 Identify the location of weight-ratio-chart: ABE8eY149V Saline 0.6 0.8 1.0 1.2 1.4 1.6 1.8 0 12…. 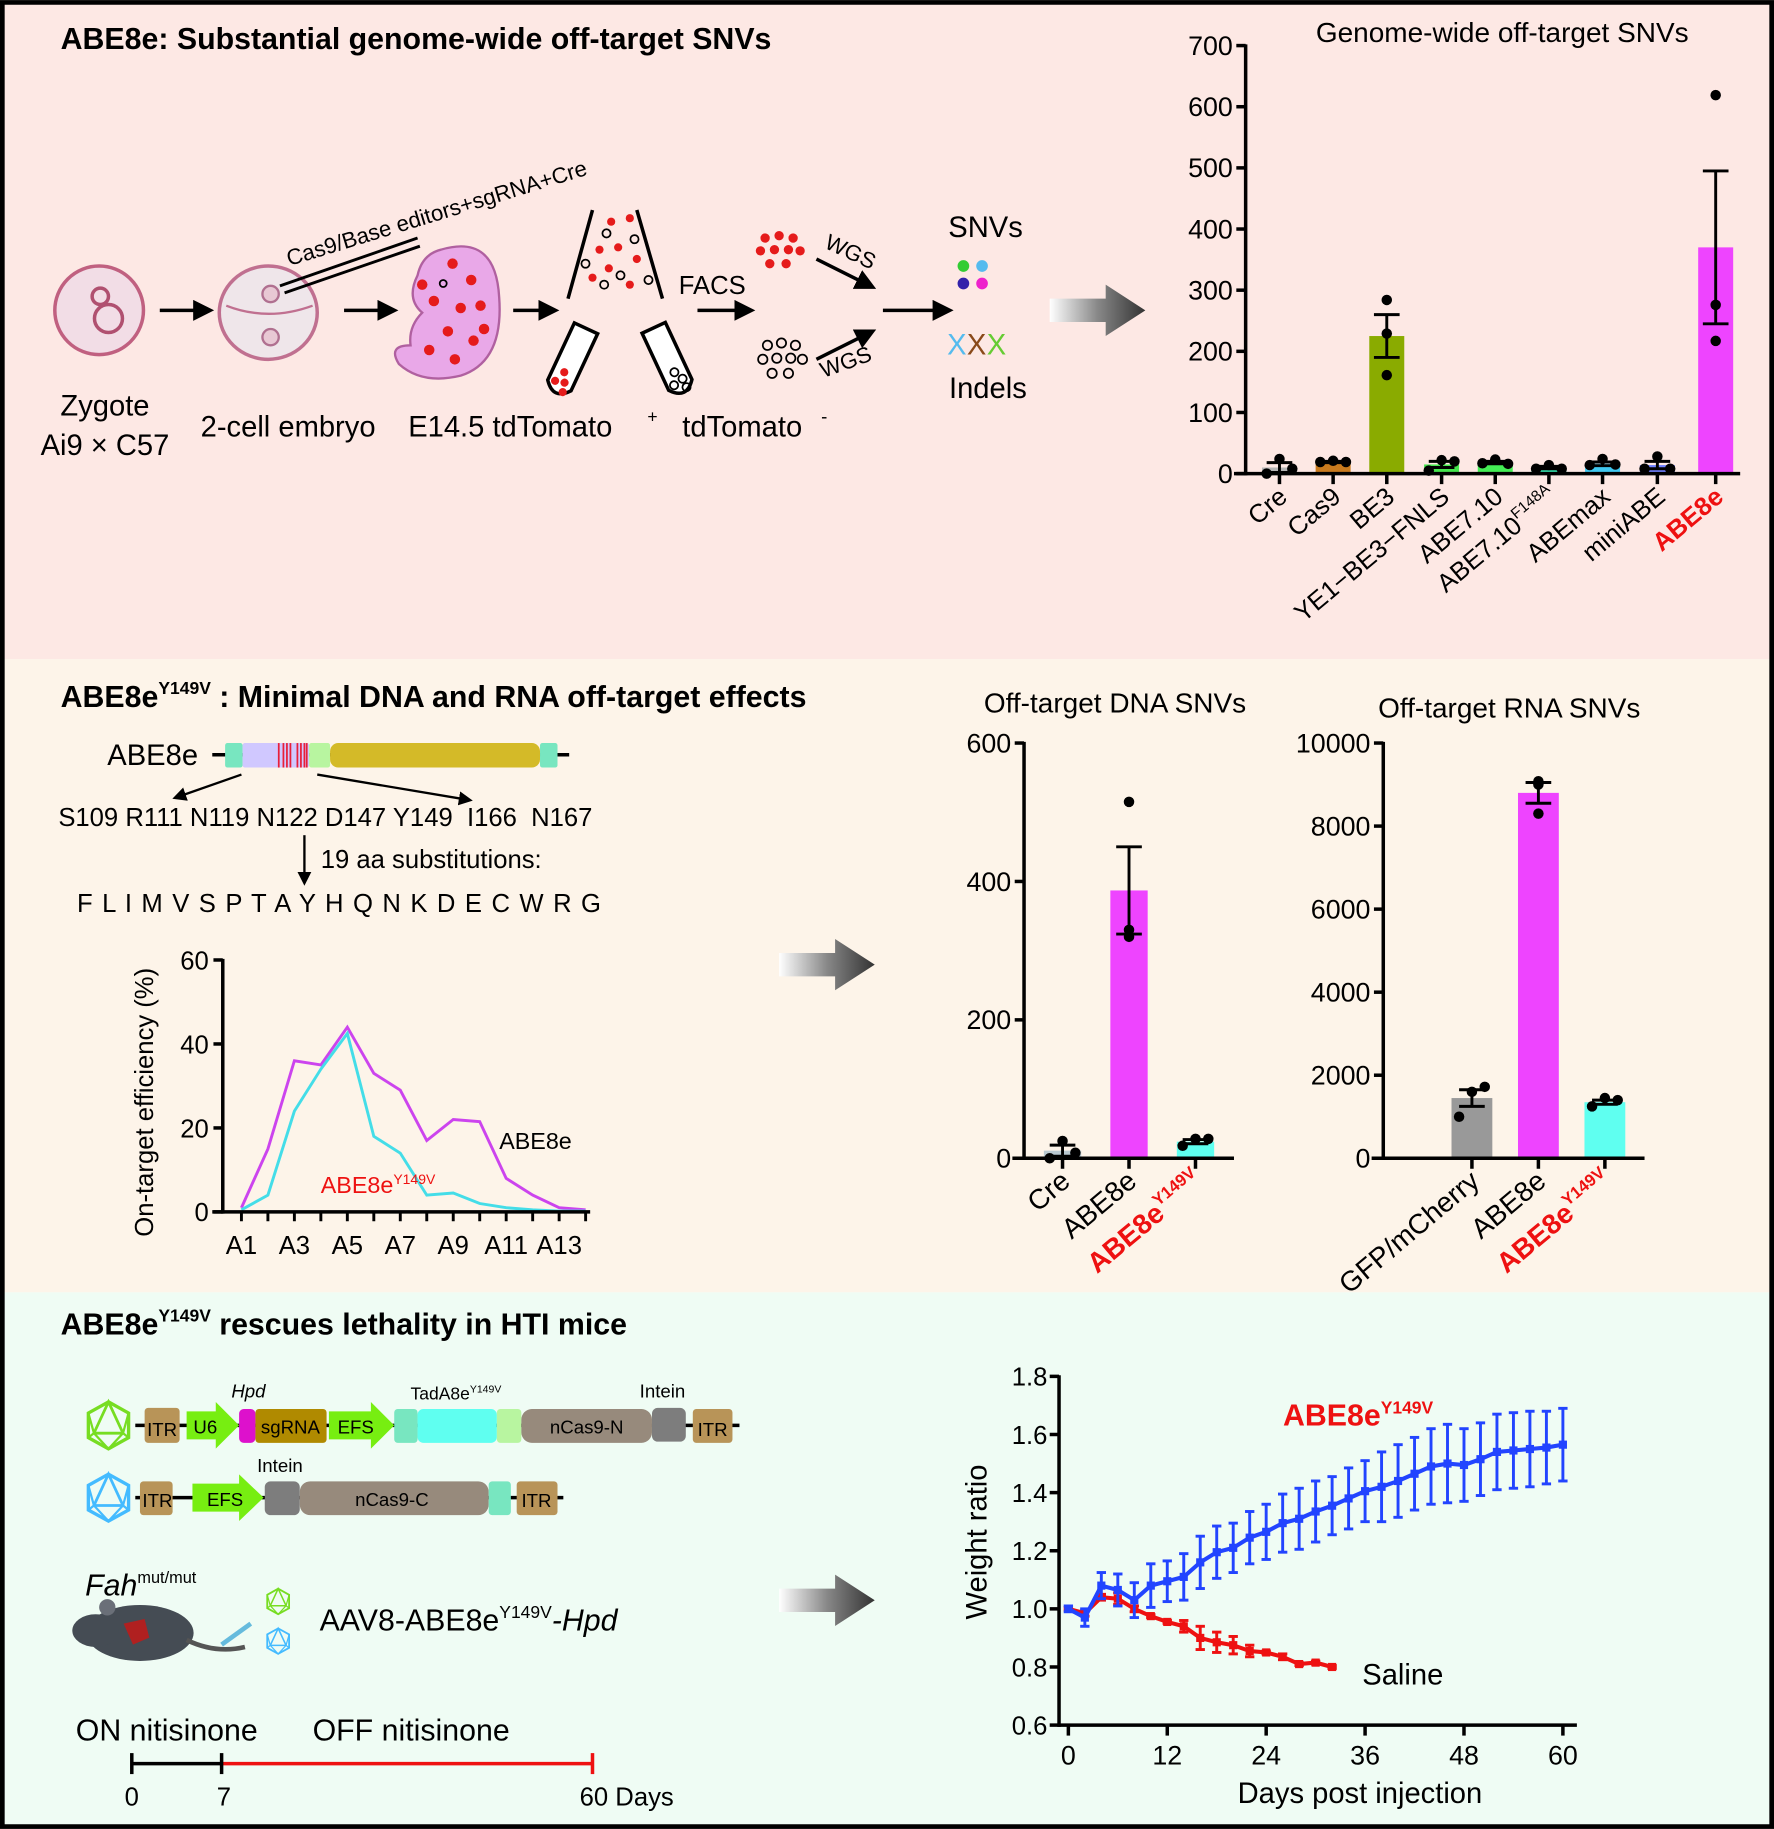
(1270, 1587).